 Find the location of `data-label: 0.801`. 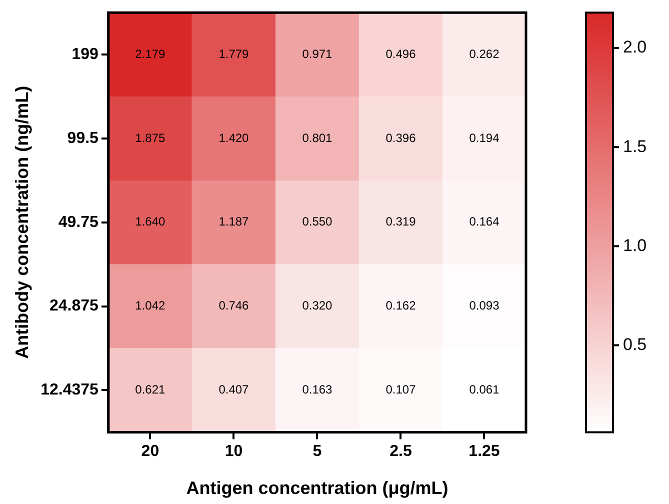

data-label: 0.801 is located at coordinates (317, 137).